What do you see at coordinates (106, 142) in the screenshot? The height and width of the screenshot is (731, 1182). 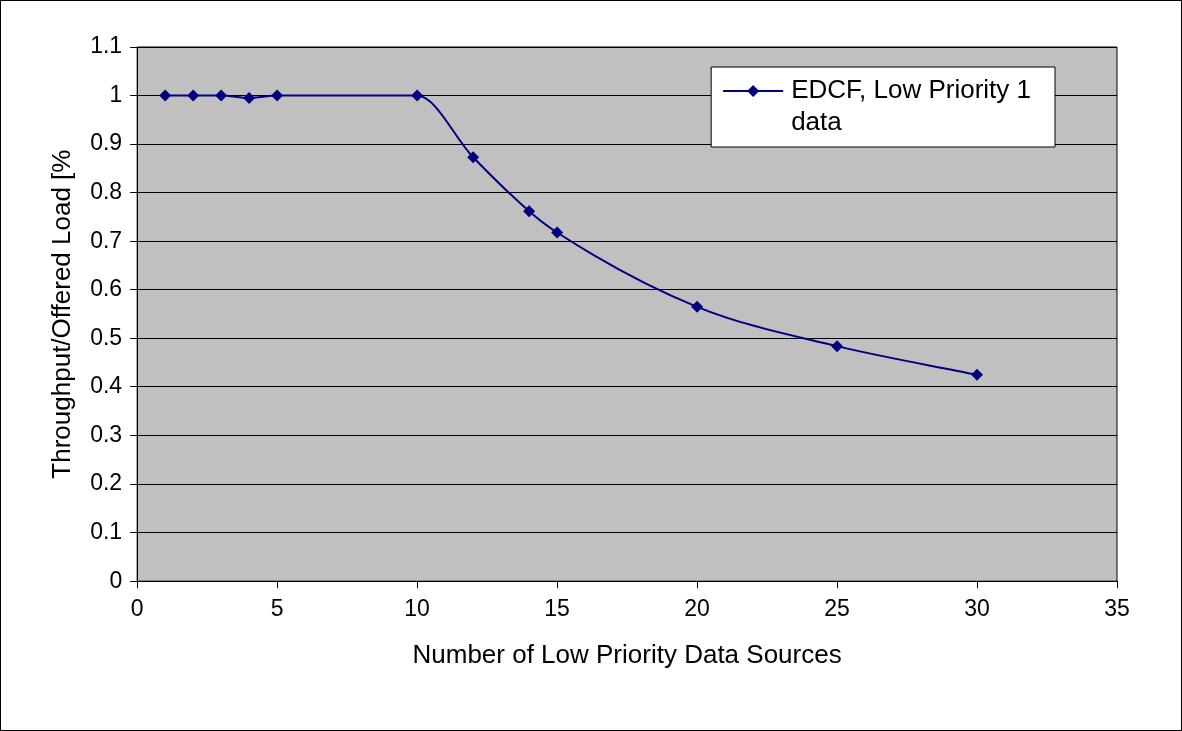 I see `y-tick-label: 0.9` at bounding box center [106, 142].